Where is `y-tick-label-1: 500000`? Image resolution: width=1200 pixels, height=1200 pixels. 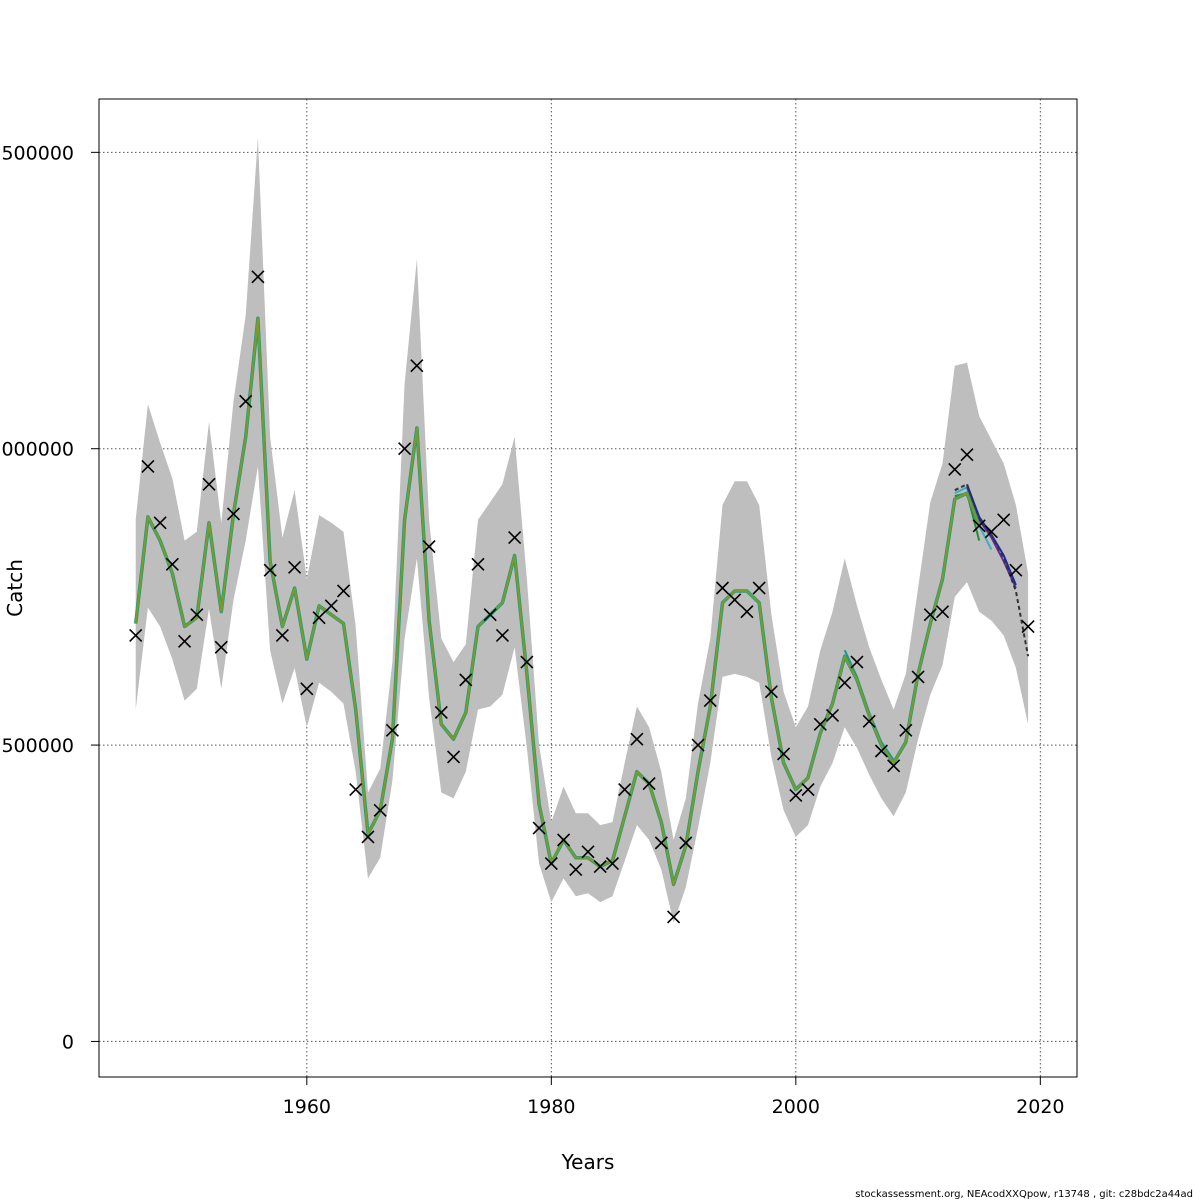
y-tick-label-1: 500000 is located at coordinates (37, 746).